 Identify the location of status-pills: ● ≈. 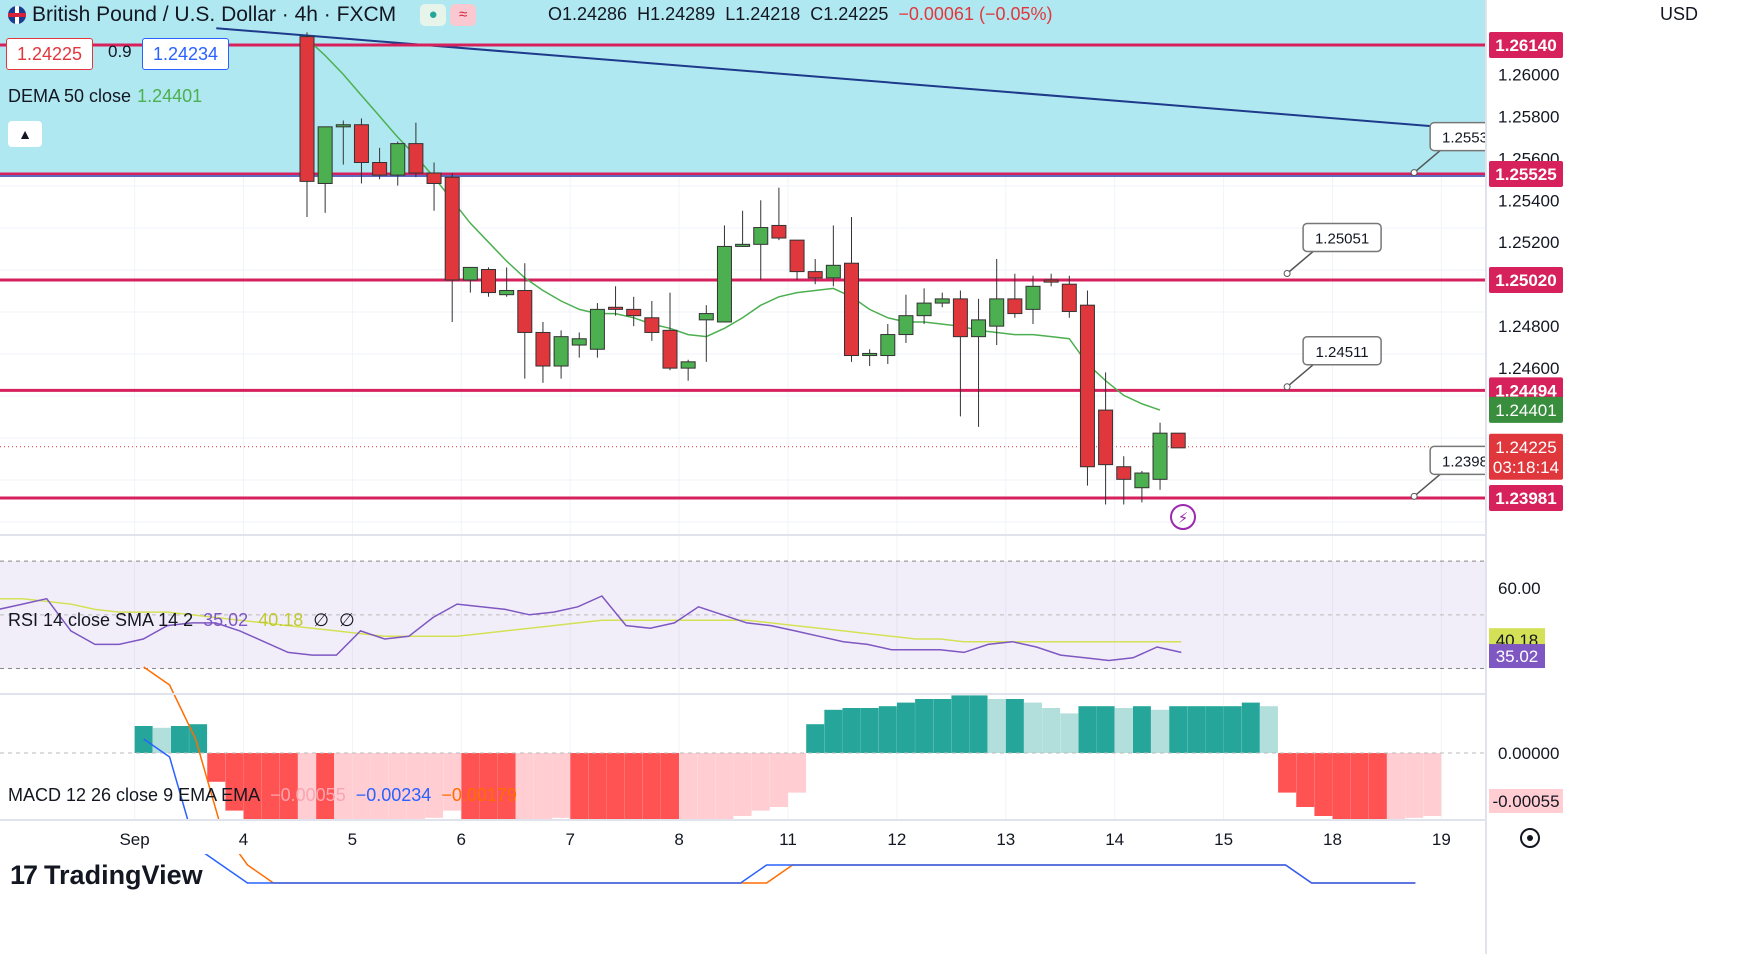
(448, 15).